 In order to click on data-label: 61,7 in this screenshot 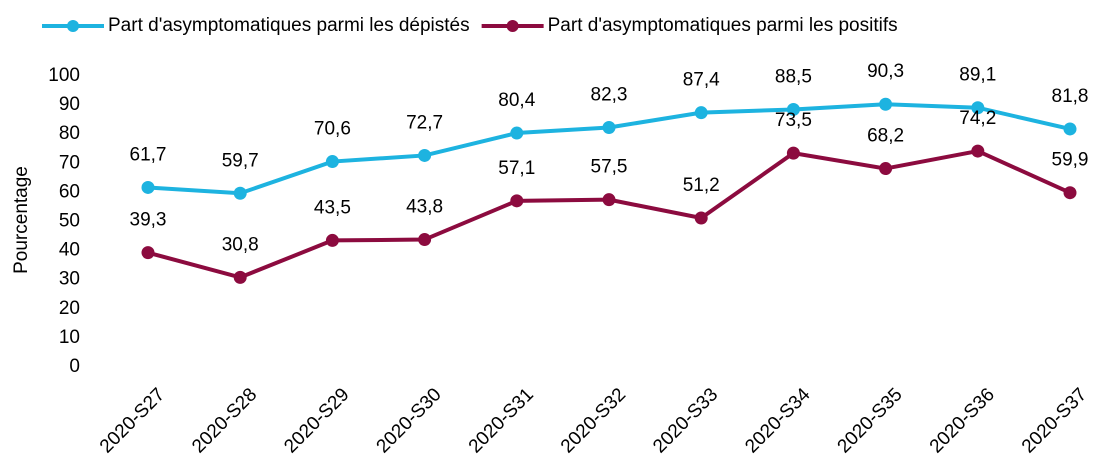, I will do `click(148, 154)`.